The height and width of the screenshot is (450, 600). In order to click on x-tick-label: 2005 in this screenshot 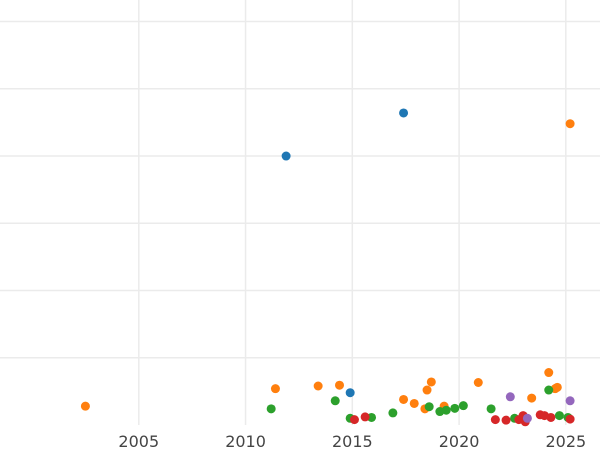, I will do `click(138, 441)`.